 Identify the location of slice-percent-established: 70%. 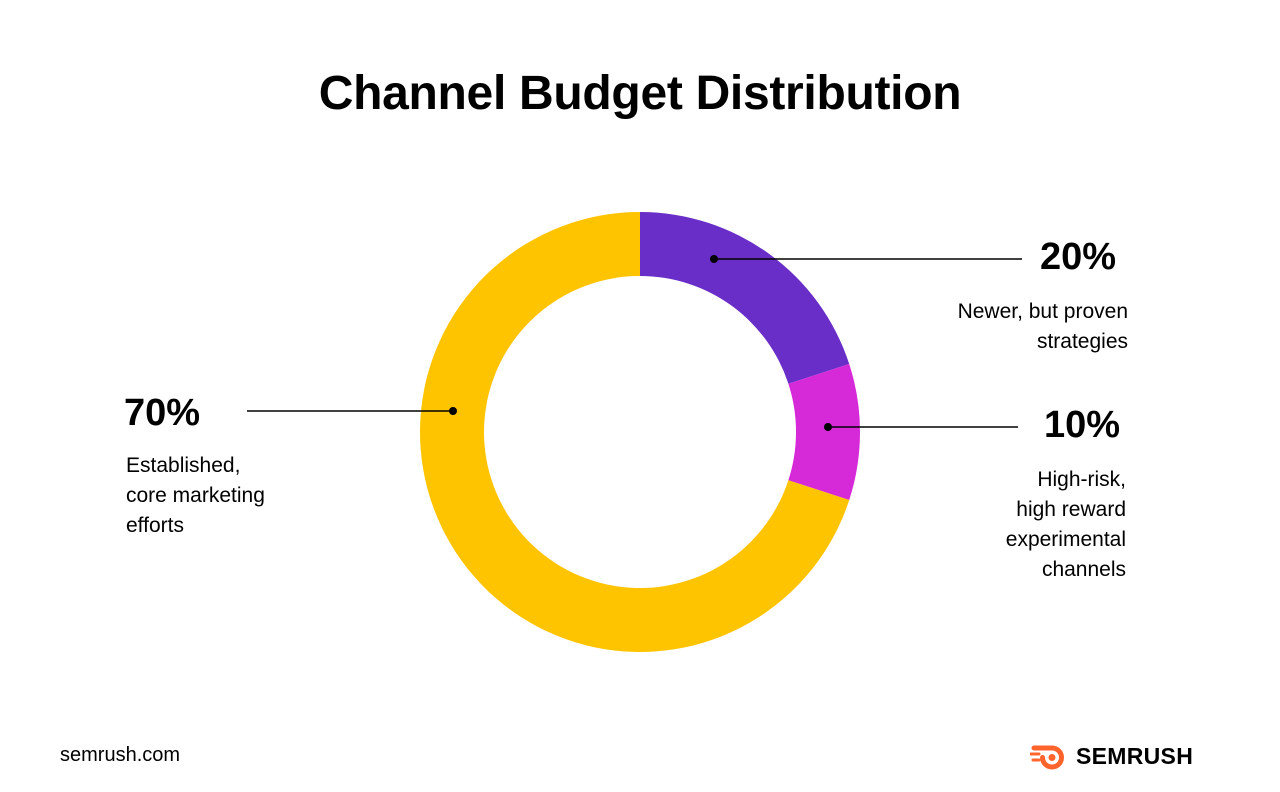
(162, 413).